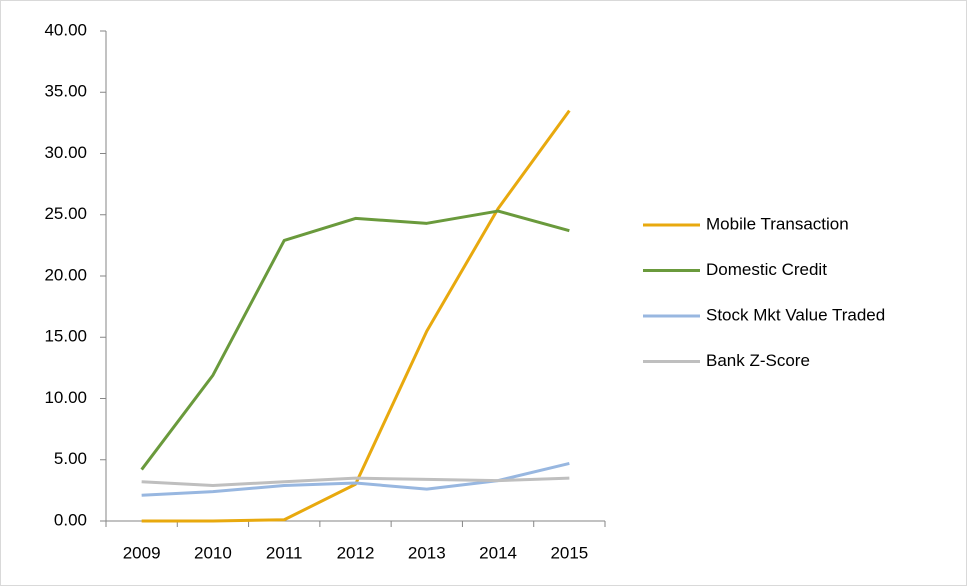  What do you see at coordinates (284, 552) in the screenshot?
I see `x-tick-label: 2011` at bounding box center [284, 552].